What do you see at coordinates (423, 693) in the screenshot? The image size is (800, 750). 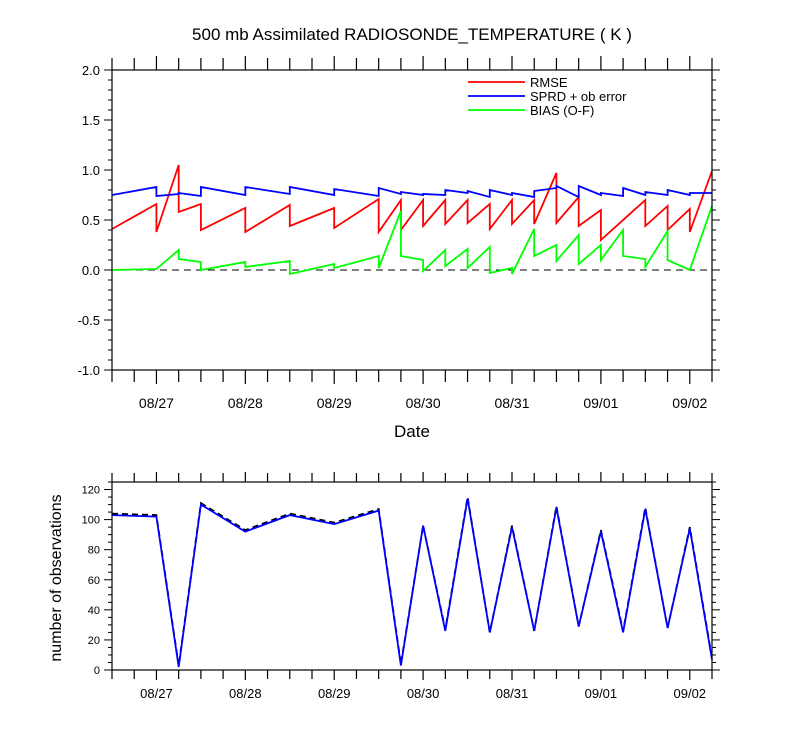 I see `bottom-xtick-label: 08/30` at bounding box center [423, 693].